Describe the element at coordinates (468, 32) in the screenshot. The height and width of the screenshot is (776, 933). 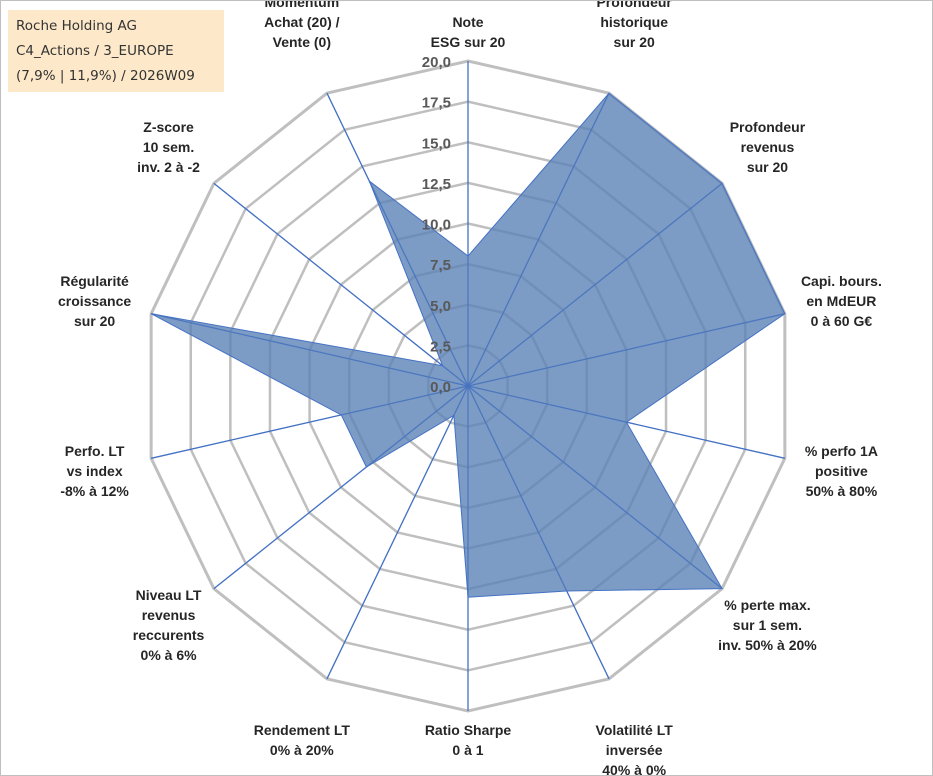
I see `axis-label: Note ESG sur 20` at that location.